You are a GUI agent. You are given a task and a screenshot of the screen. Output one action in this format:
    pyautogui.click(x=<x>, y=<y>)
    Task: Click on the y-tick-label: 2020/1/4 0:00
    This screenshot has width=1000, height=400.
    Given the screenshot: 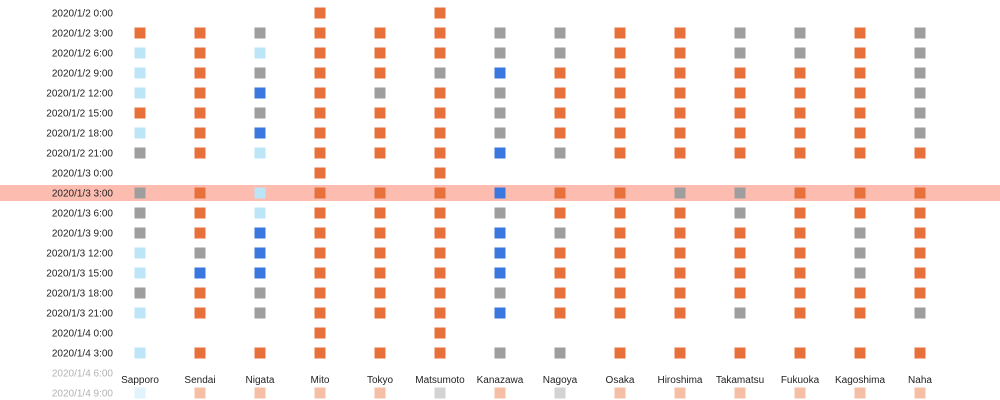 What is the action you would take?
    pyautogui.click(x=83, y=334)
    